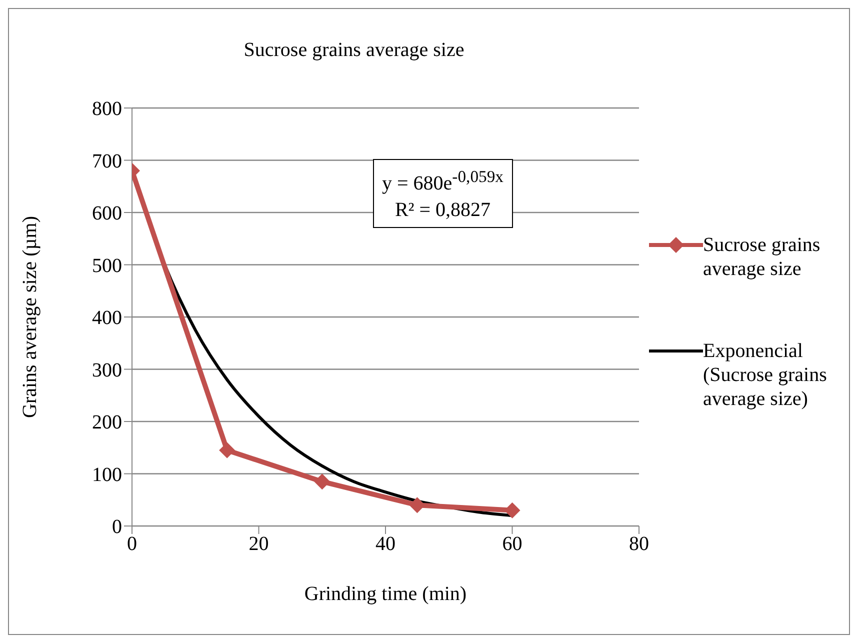  What do you see at coordinates (258, 544) in the screenshot?
I see `x-tick-label: 20` at bounding box center [258, 544].